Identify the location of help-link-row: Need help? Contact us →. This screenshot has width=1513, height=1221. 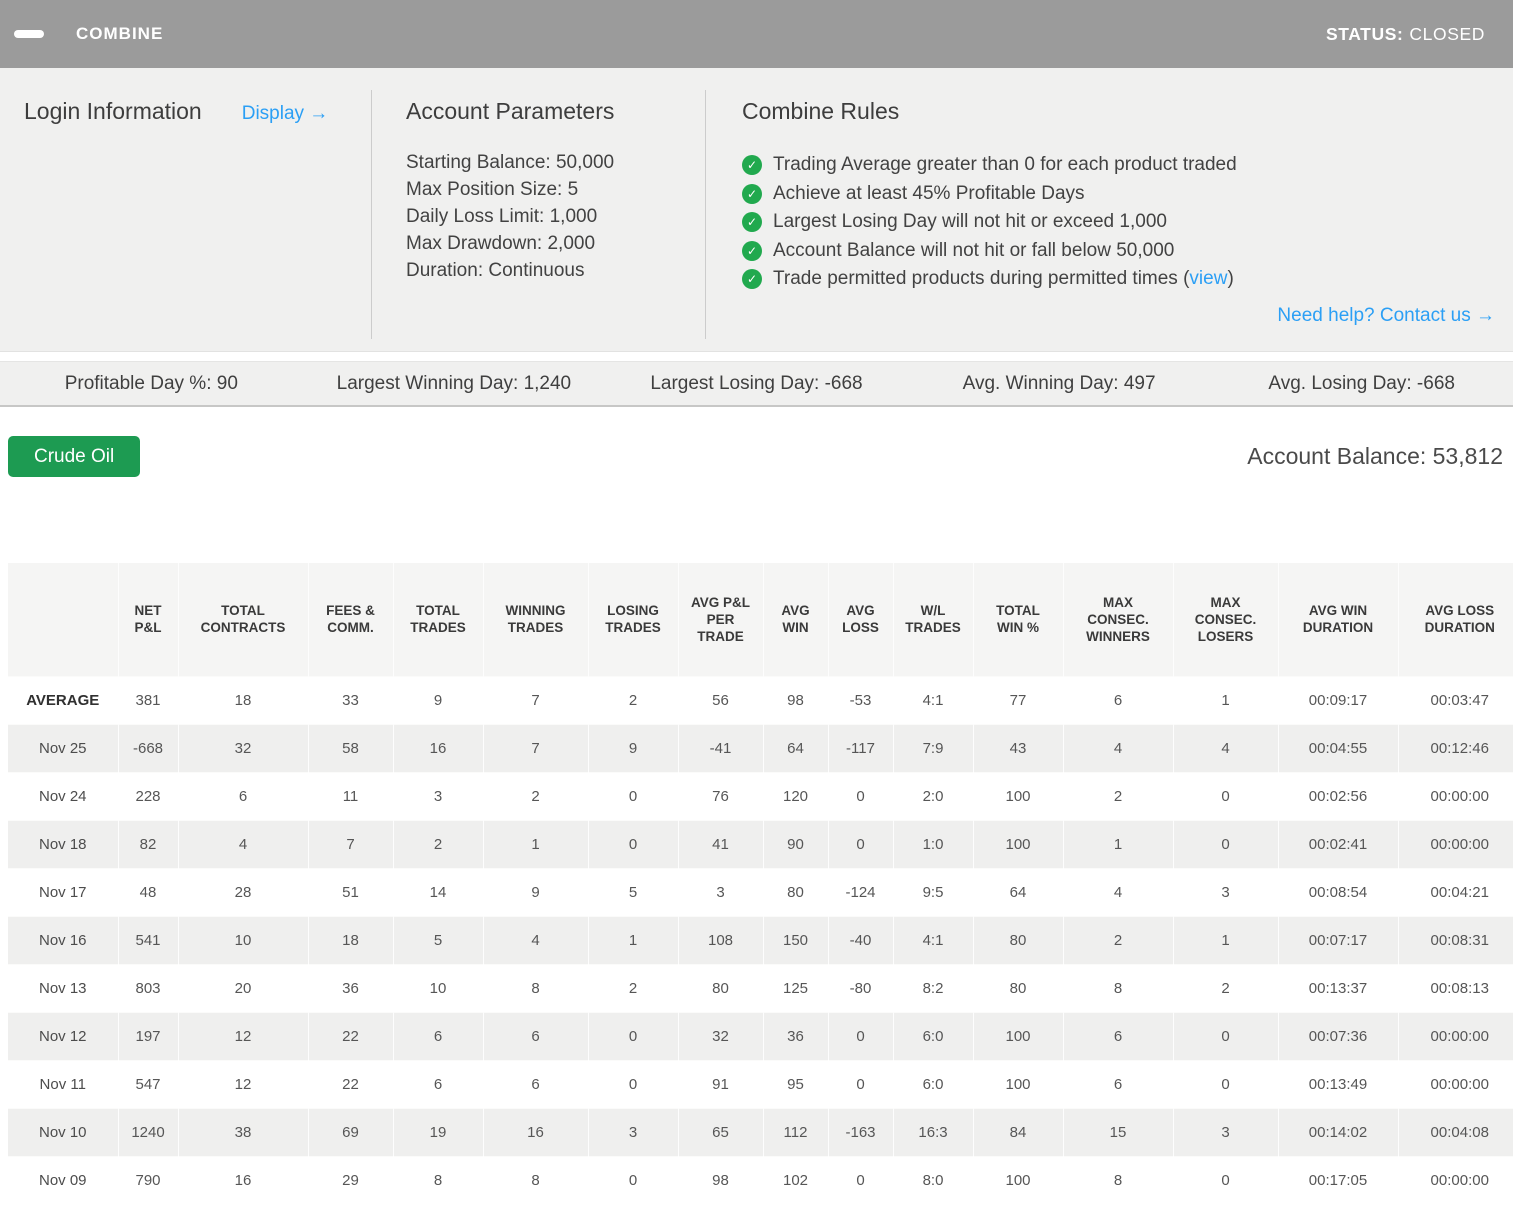
(1119, 316).